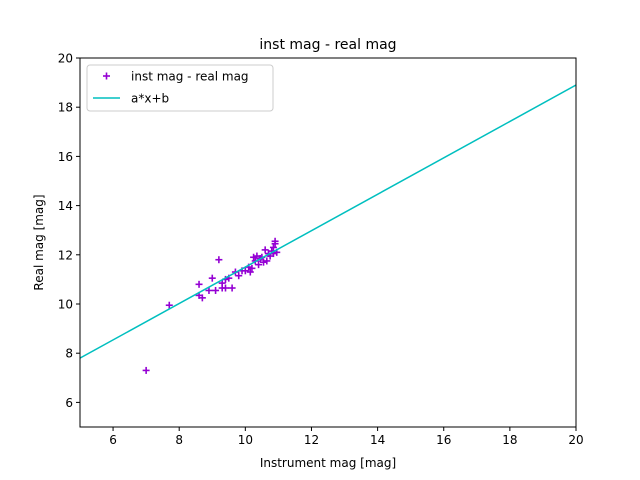  Describe the element at coordinates (39, 242) in the screenshot. I see `y-axis-label: Real mag [mag]` at that location.